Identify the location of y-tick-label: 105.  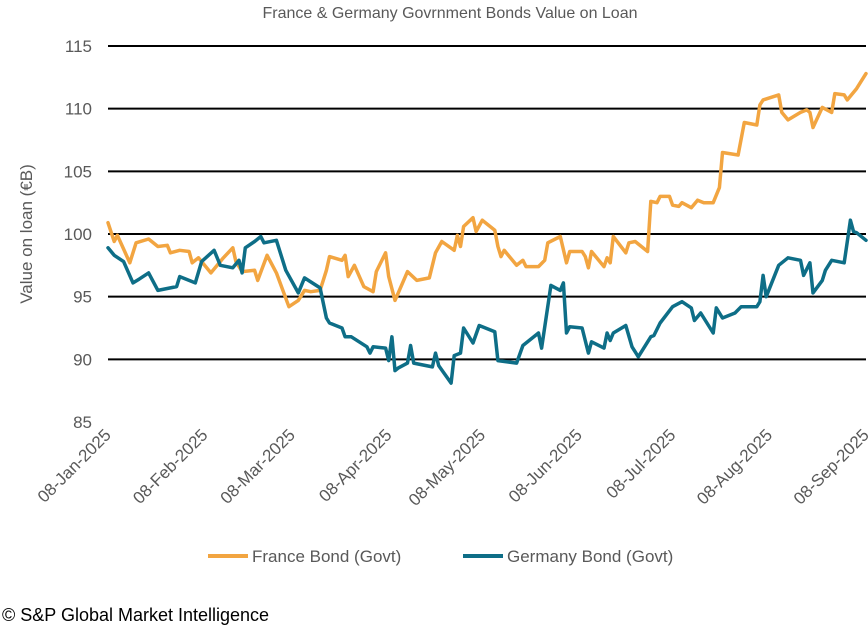
(78, 171).